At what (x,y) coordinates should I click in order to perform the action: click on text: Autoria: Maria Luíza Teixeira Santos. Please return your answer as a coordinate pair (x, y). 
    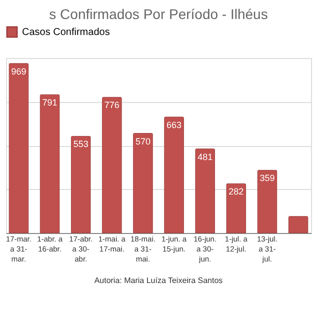
    Looking at the image, I should click on (158, 280).